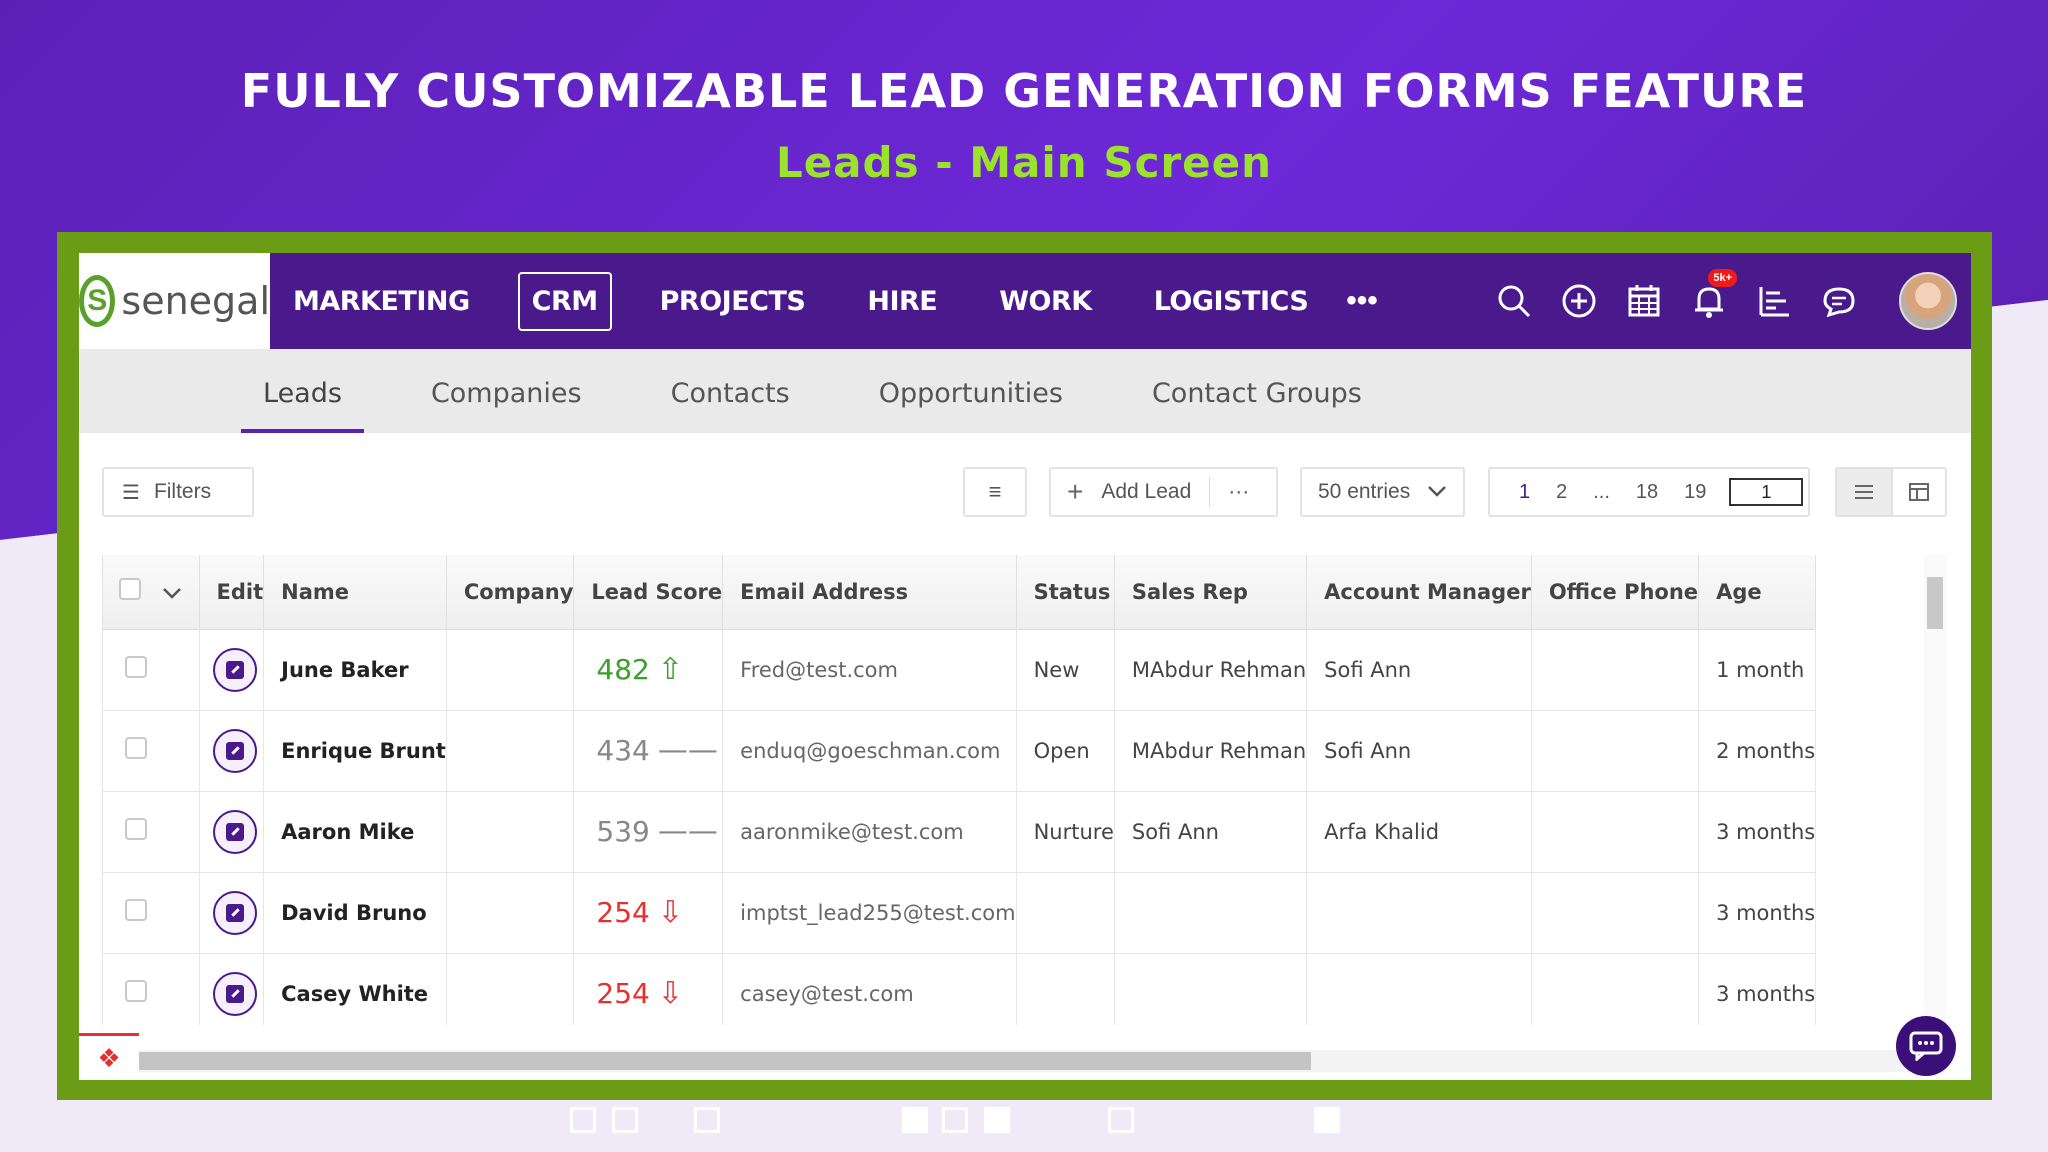 The width and height of the screenshot is (2048, 1152). I want to click on page-link: 2, so click(1562, 491).